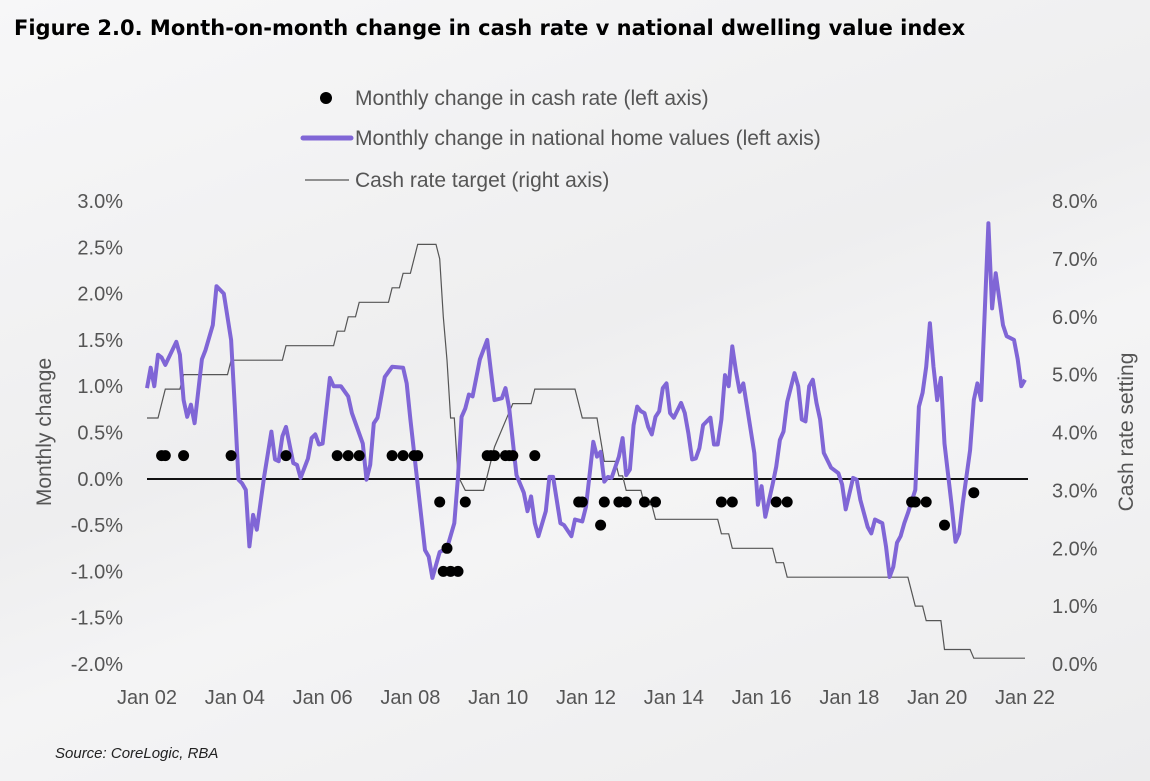  I want to click on x-tick-label: Jan 14, so click(674, 698).